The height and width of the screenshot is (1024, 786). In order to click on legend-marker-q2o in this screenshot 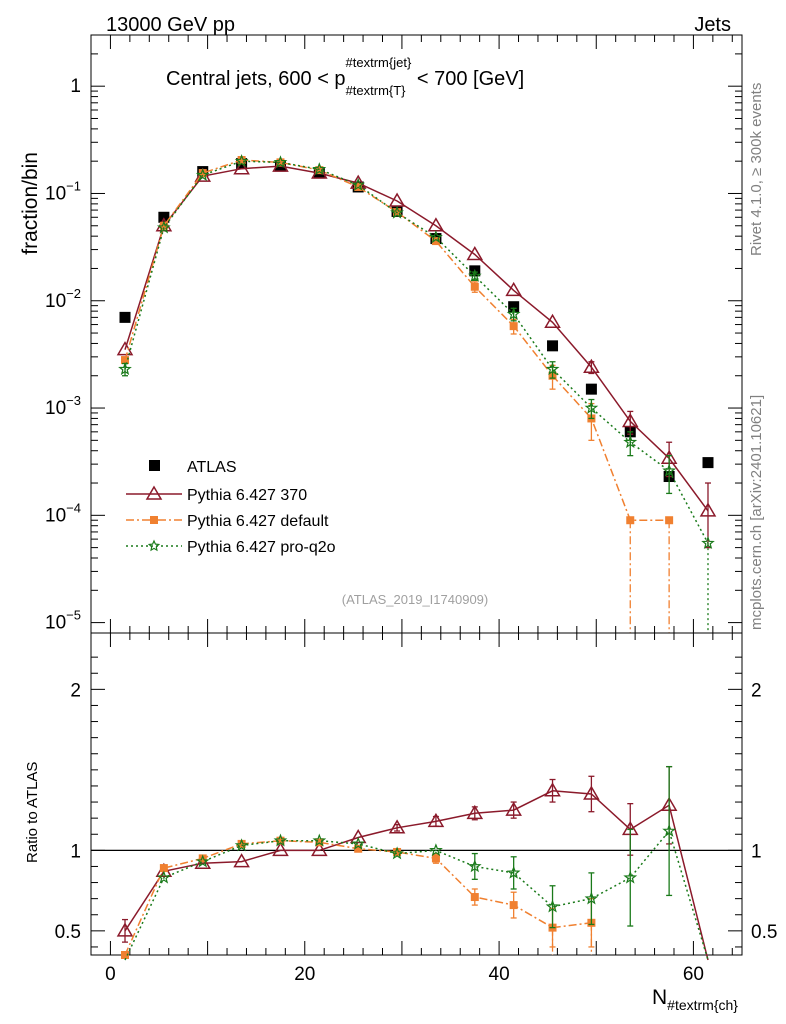, I will do `click(154, 545)`.